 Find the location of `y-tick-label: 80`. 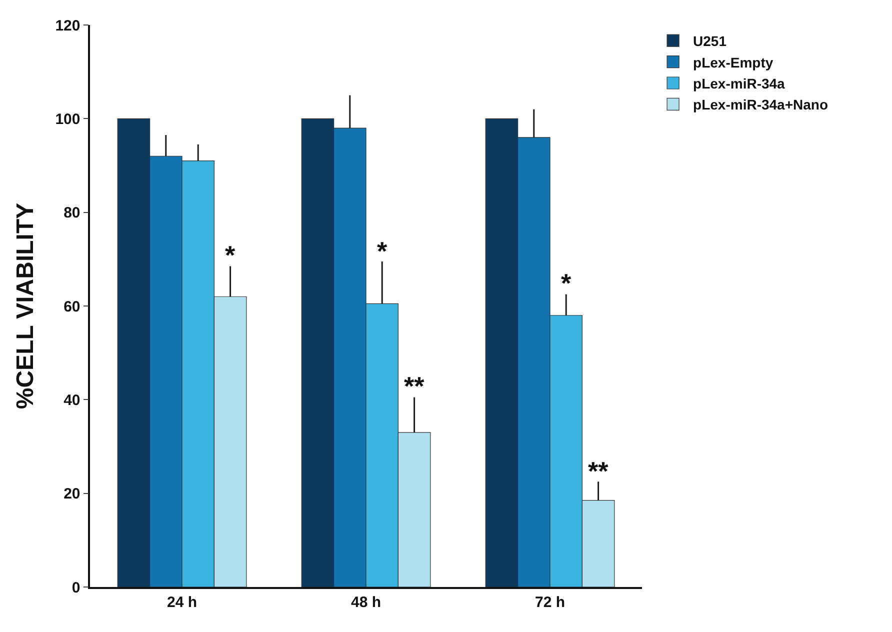

y-tick-label: 80 is located at coordinates (72, 213).